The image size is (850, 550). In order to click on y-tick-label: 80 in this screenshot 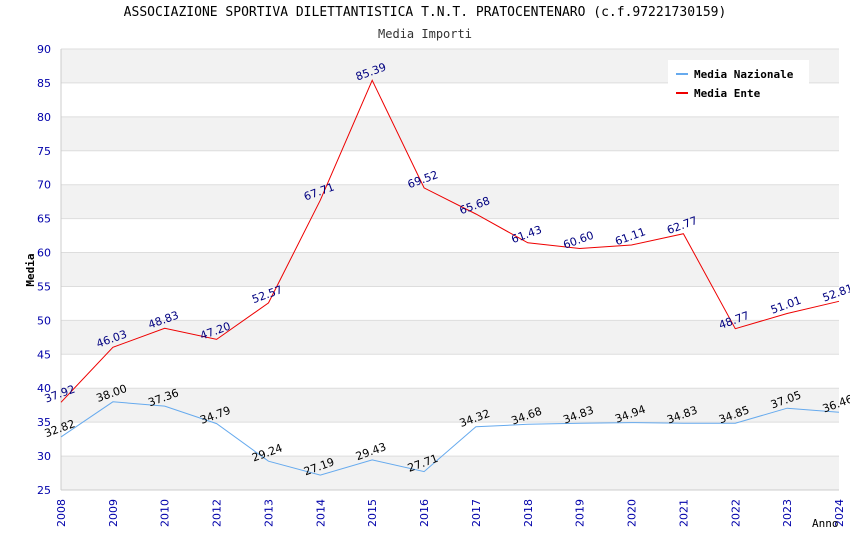, I will do `click(44, 117)`.